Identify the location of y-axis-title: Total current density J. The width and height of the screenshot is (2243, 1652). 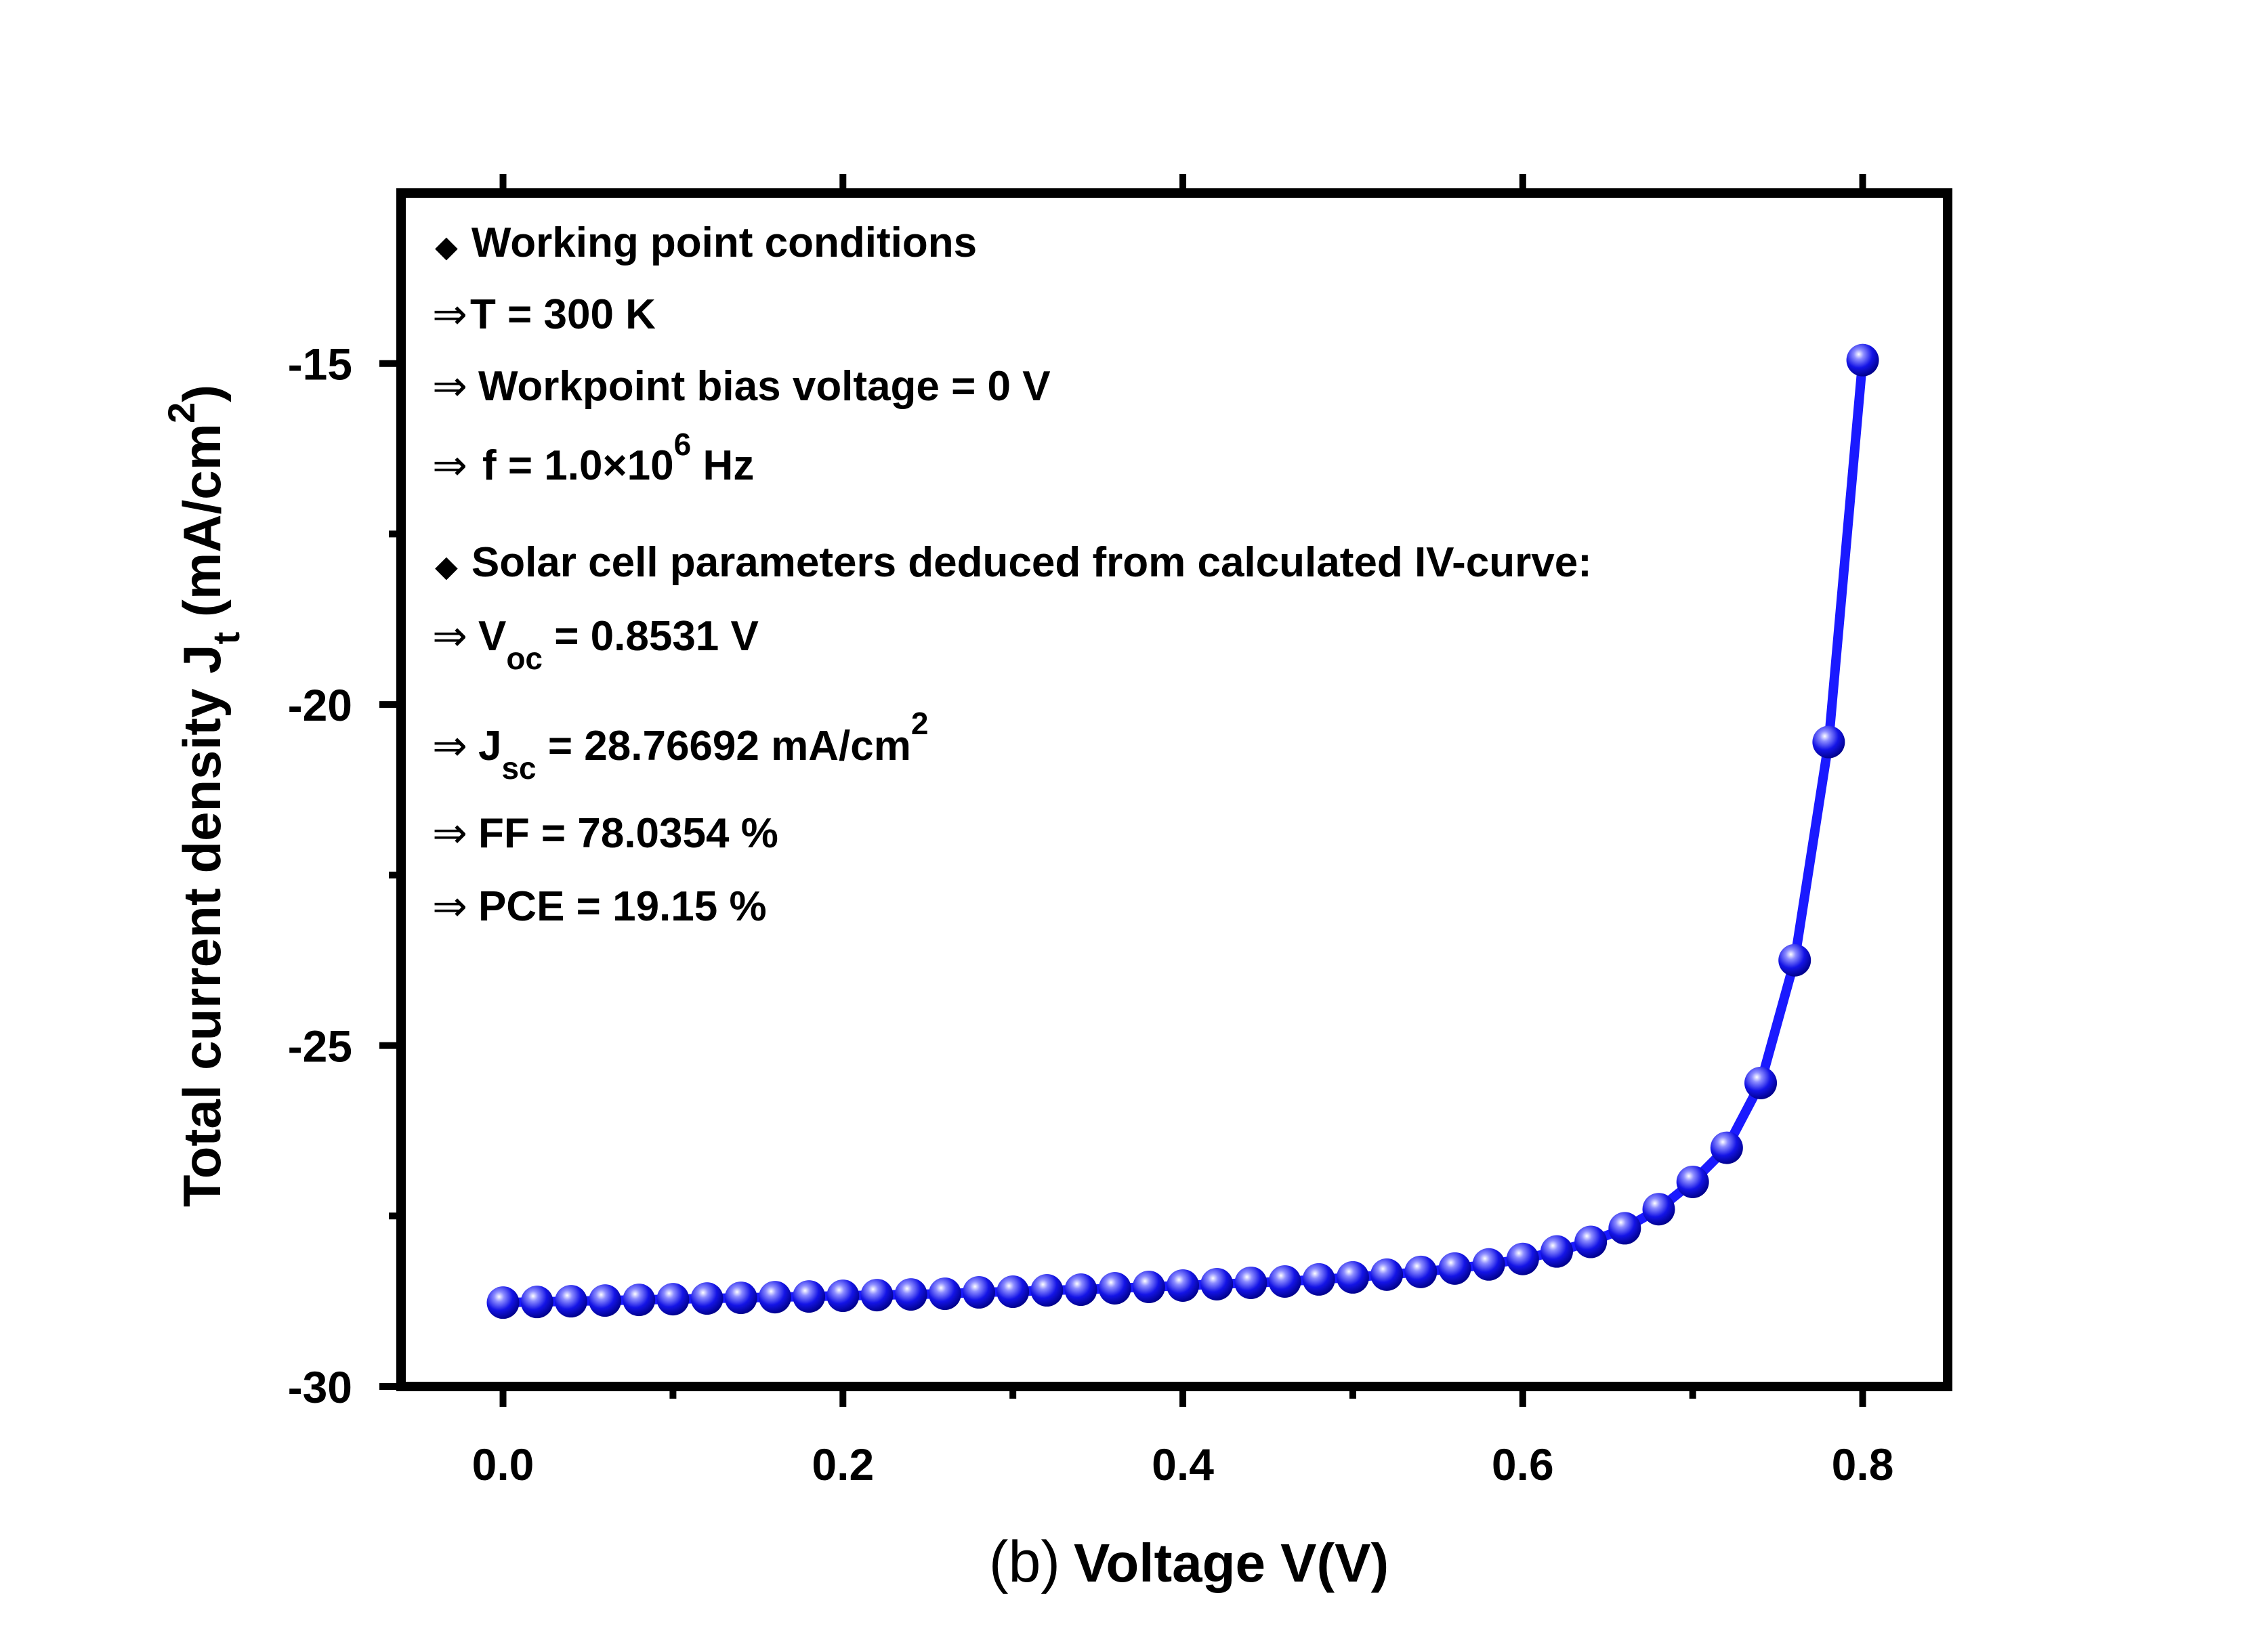
(202, 925).